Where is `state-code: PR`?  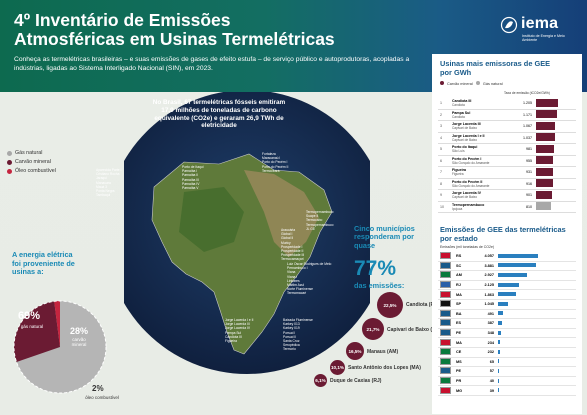
state-code: PR is located at coordinates (463, 381).